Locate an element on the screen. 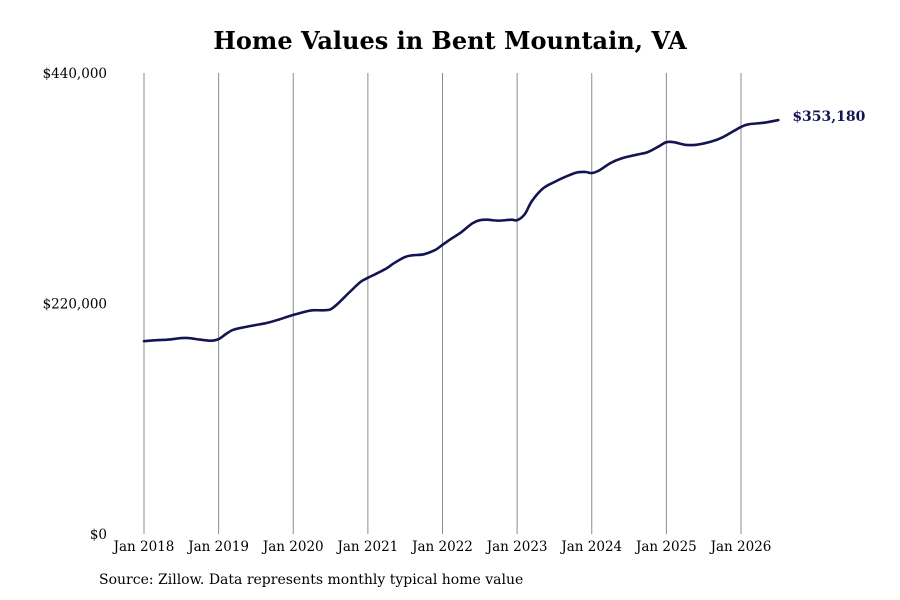 Image resolution: width=900 pixels, height=600 pixels. y-tick-label: $440,000 is located at coordinates (75, 74).